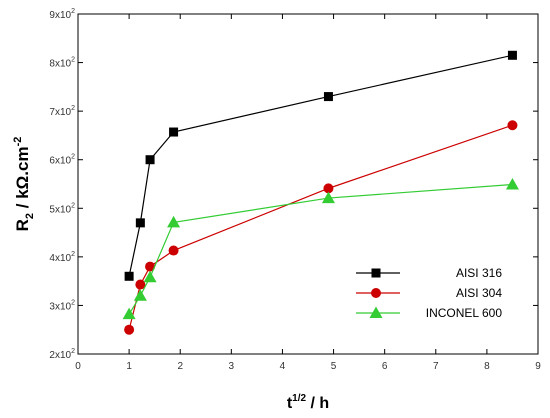 This screenshot has height=418, width=550. I want to click on x-tick-label: 7, so click(436, 366).